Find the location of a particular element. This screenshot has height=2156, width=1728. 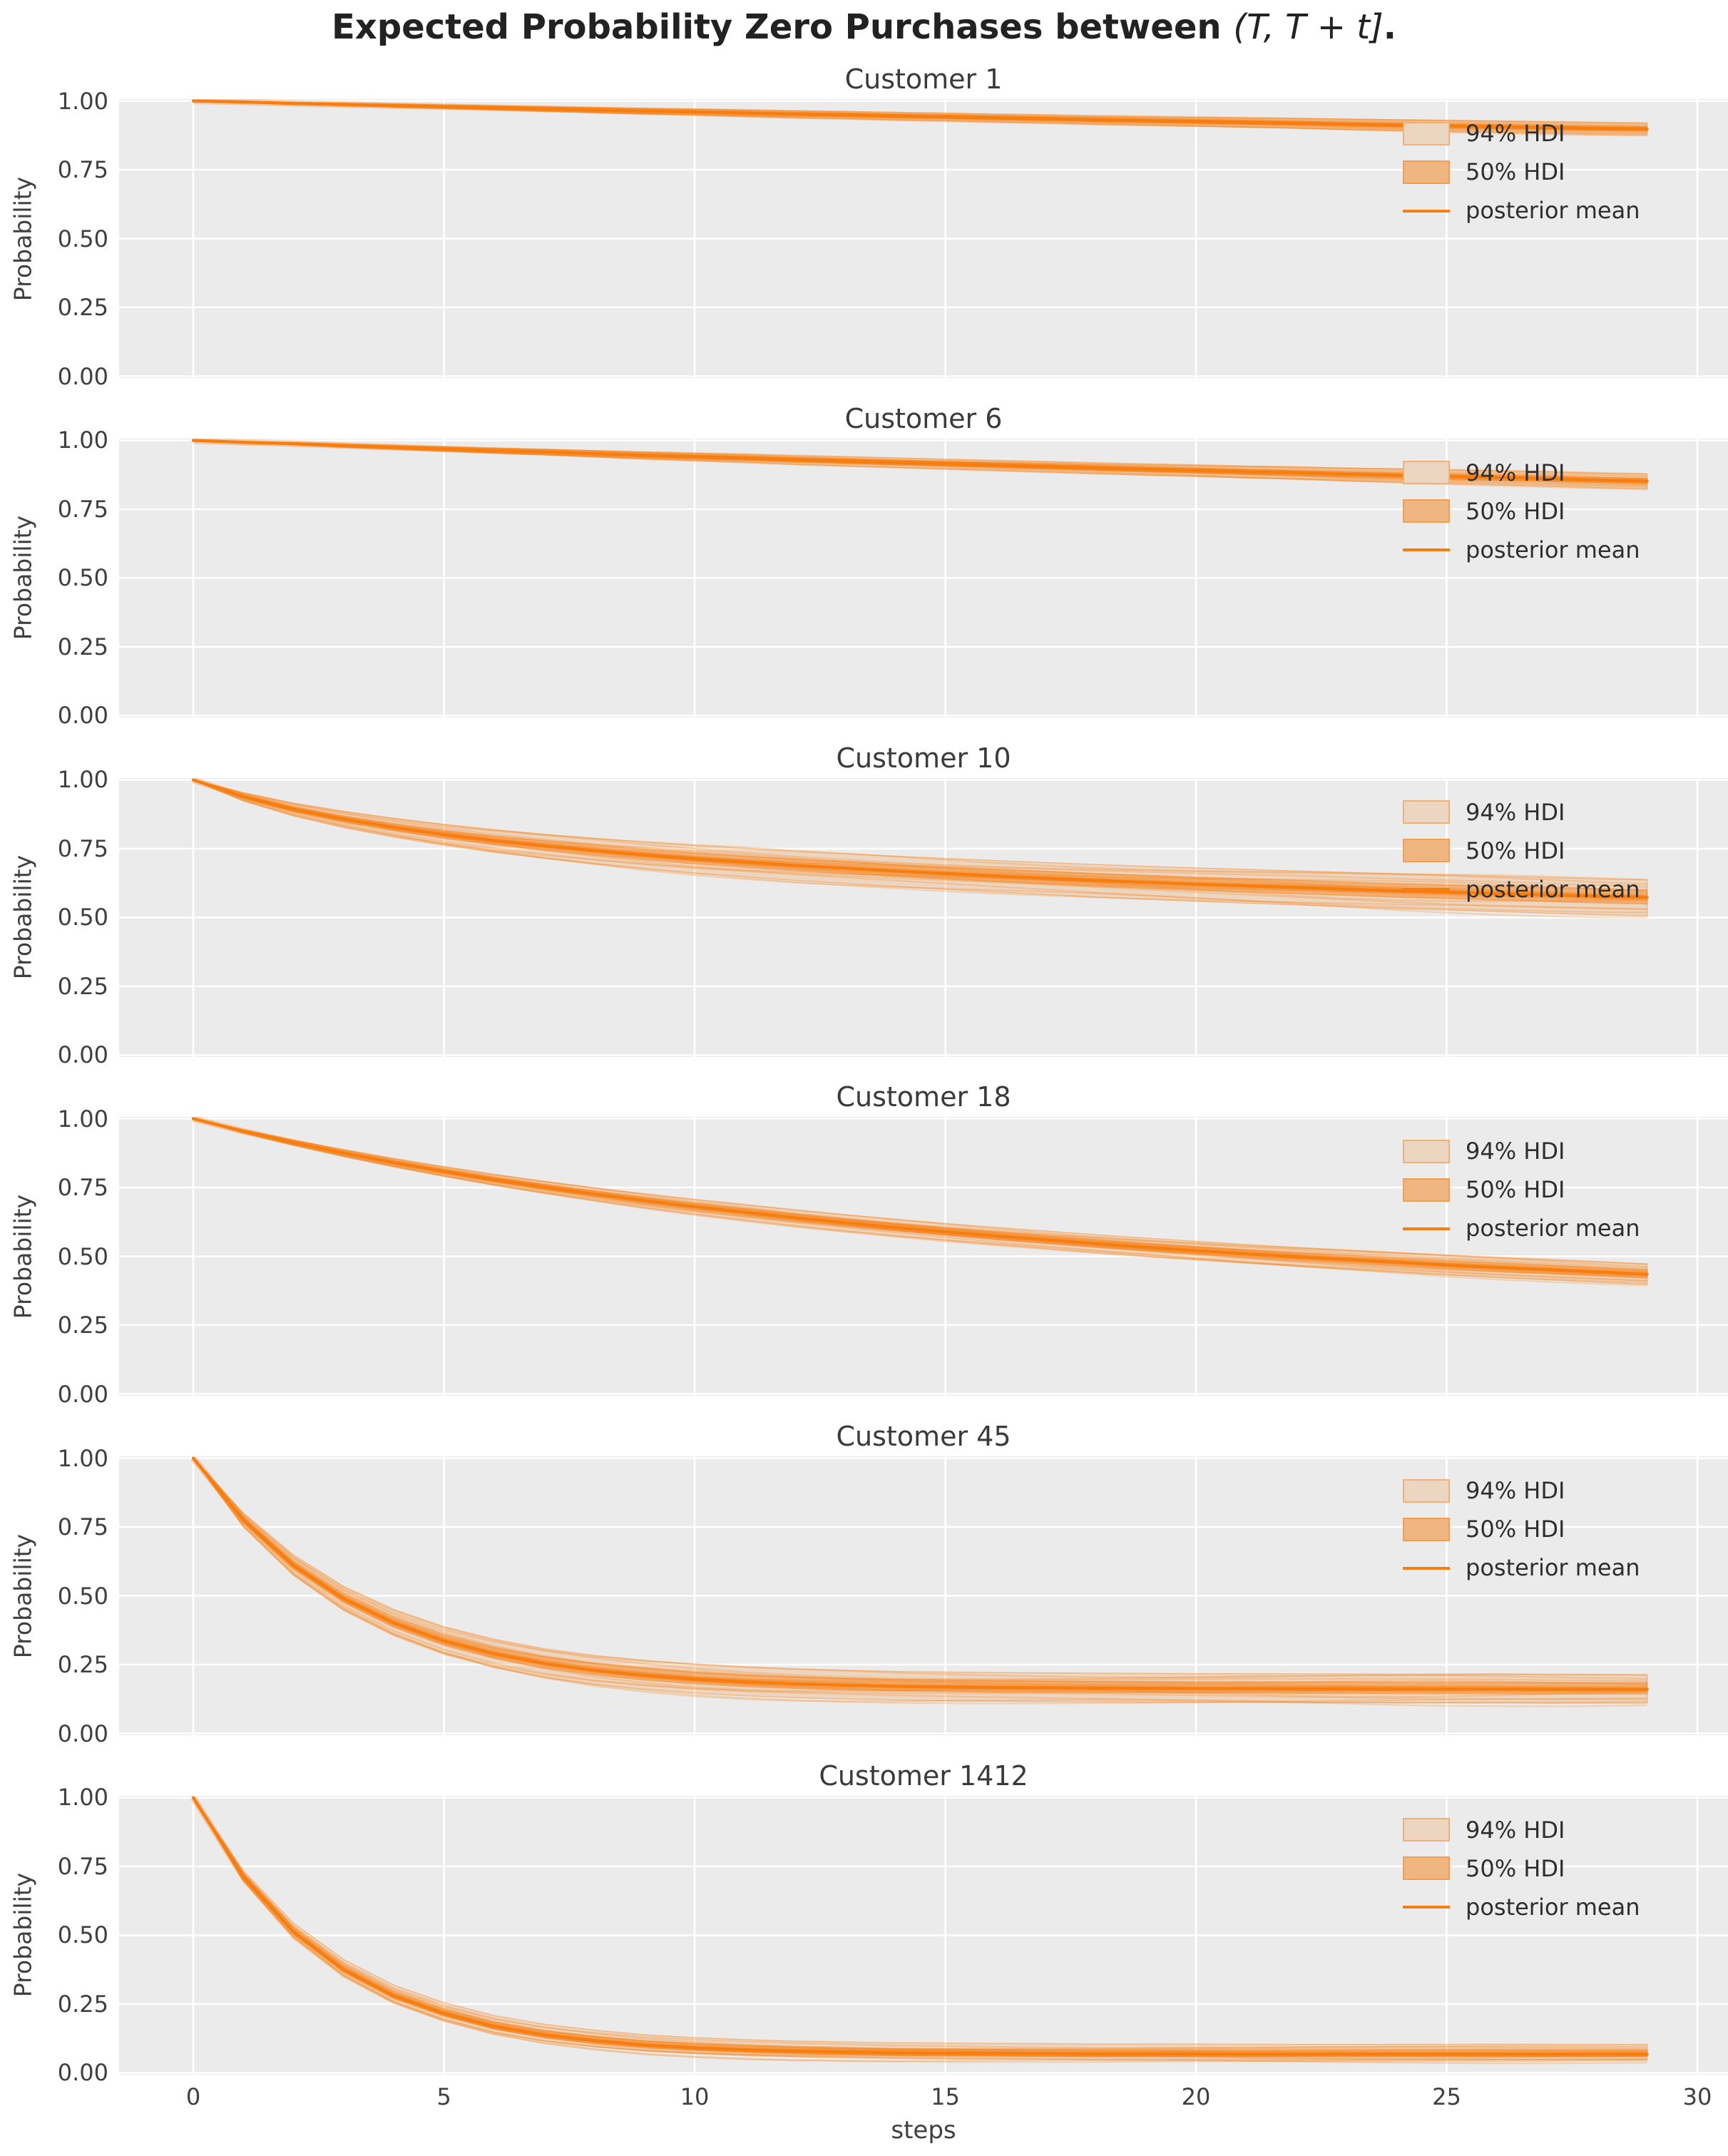

subplot-title: Customer 18 is located at coordinates (924, 1097).